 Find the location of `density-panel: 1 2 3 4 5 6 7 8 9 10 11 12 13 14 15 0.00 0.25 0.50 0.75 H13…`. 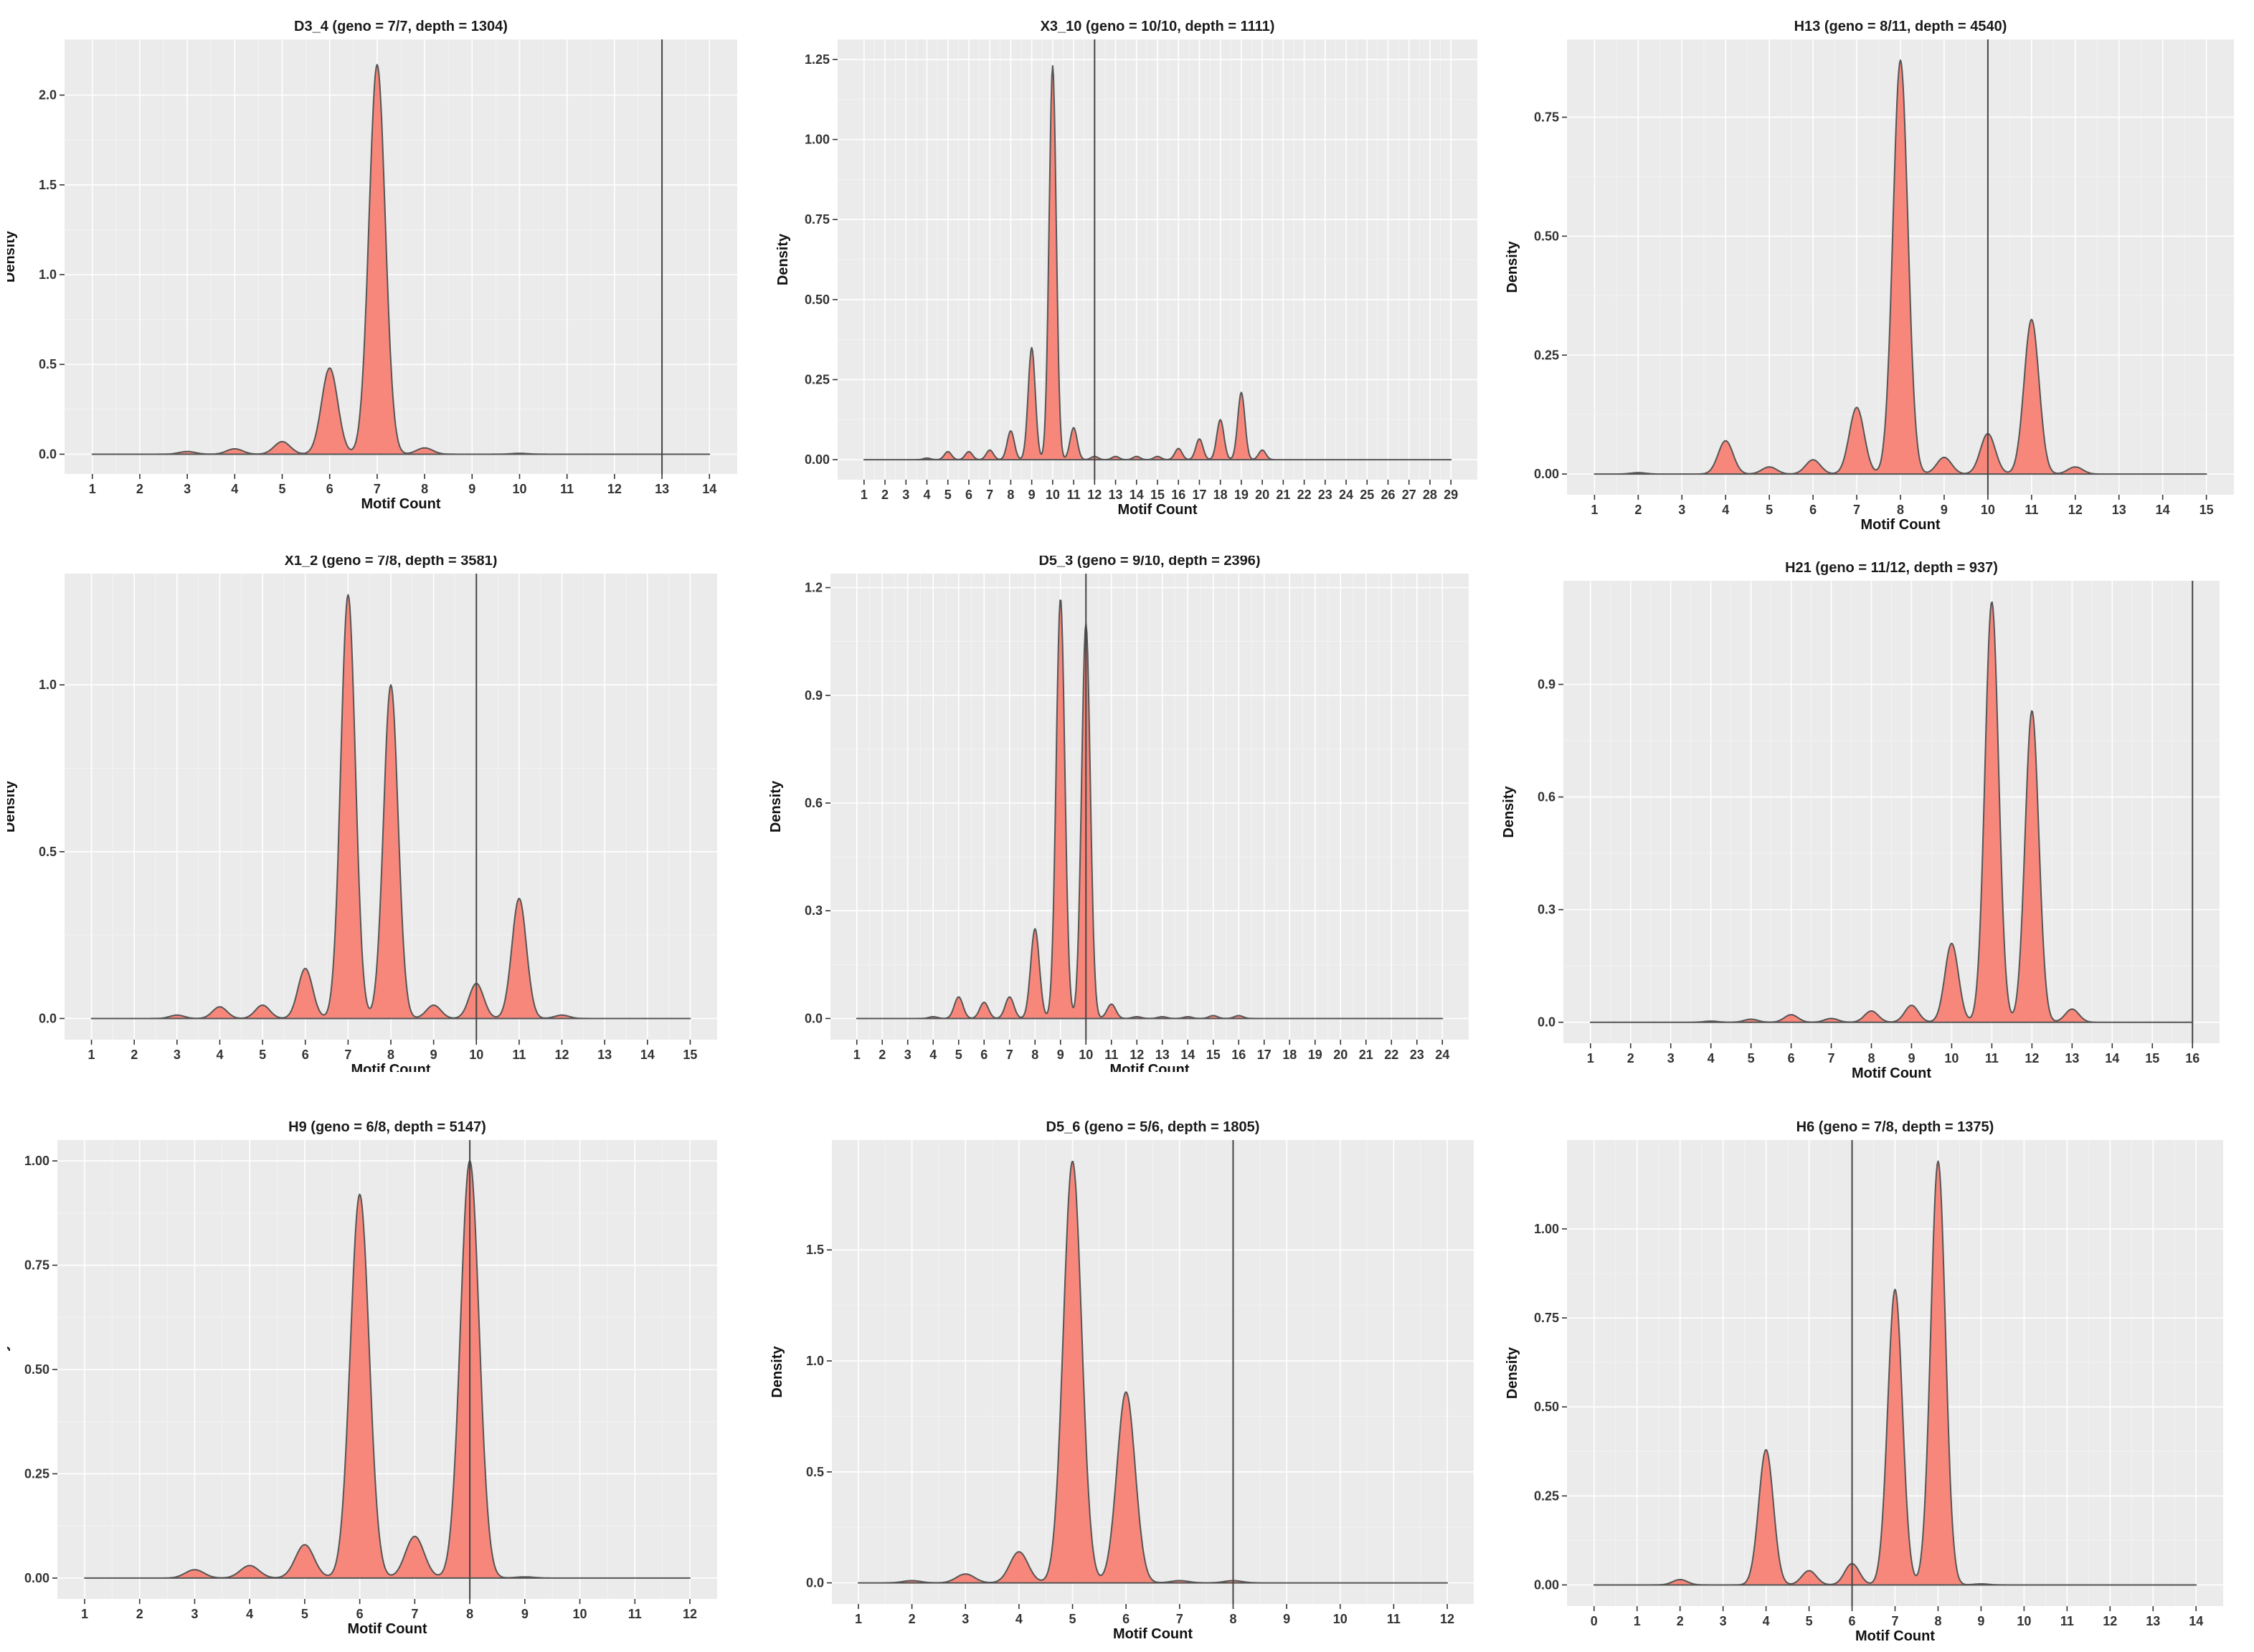

density-panel: 1 2 3 4 5 6 7 8 9 10 11 12 13 14 15 0.00 0.25 0.50 0.75 H13… is located at coordinates (1868, 272).